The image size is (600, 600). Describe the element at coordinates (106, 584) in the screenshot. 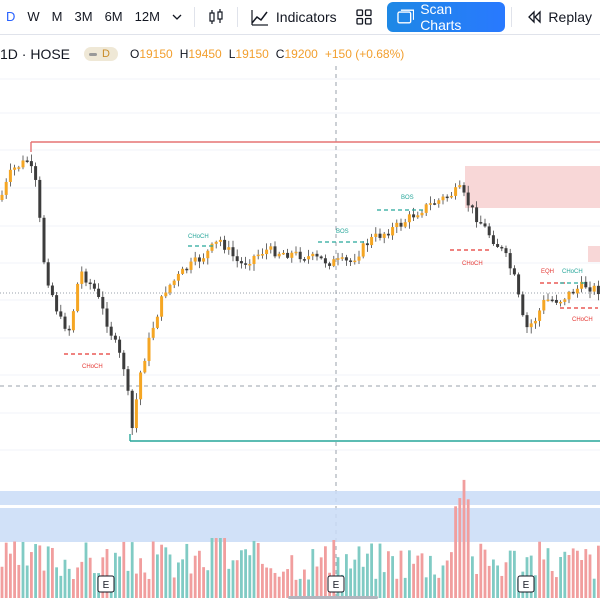

I see `earnings-marker` at that location.